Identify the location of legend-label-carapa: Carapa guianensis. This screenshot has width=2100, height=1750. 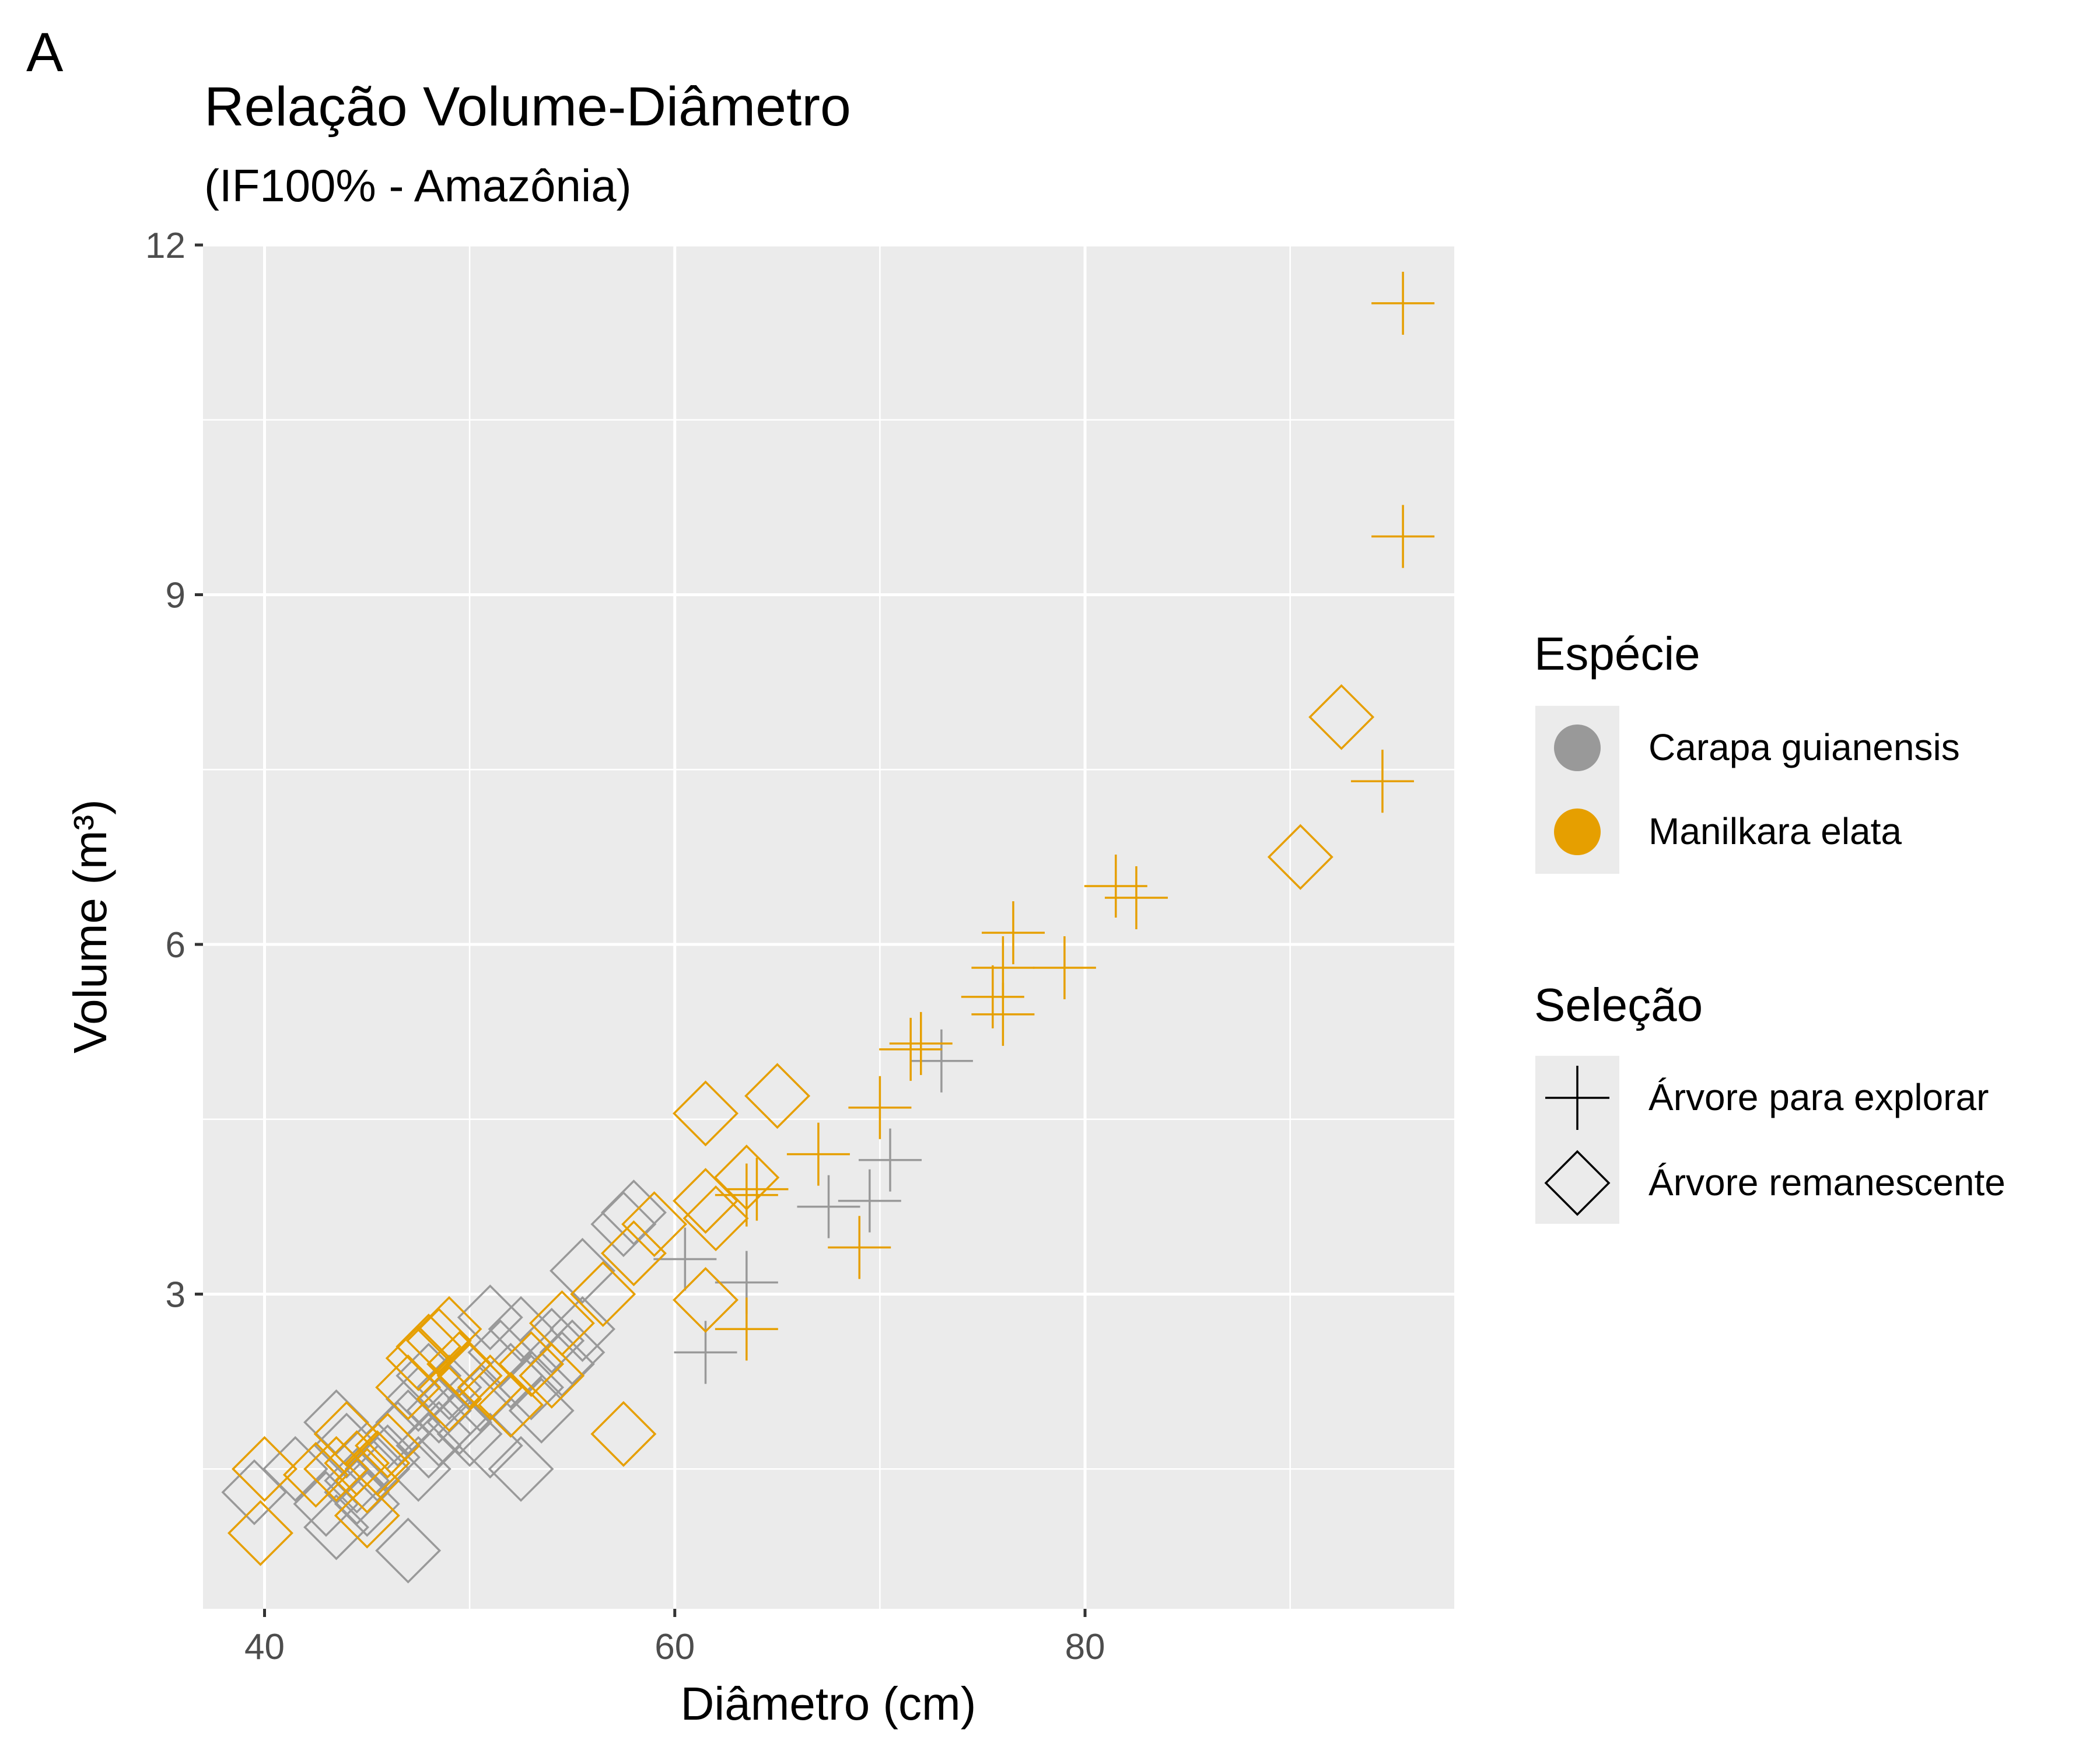
(1804, 747).